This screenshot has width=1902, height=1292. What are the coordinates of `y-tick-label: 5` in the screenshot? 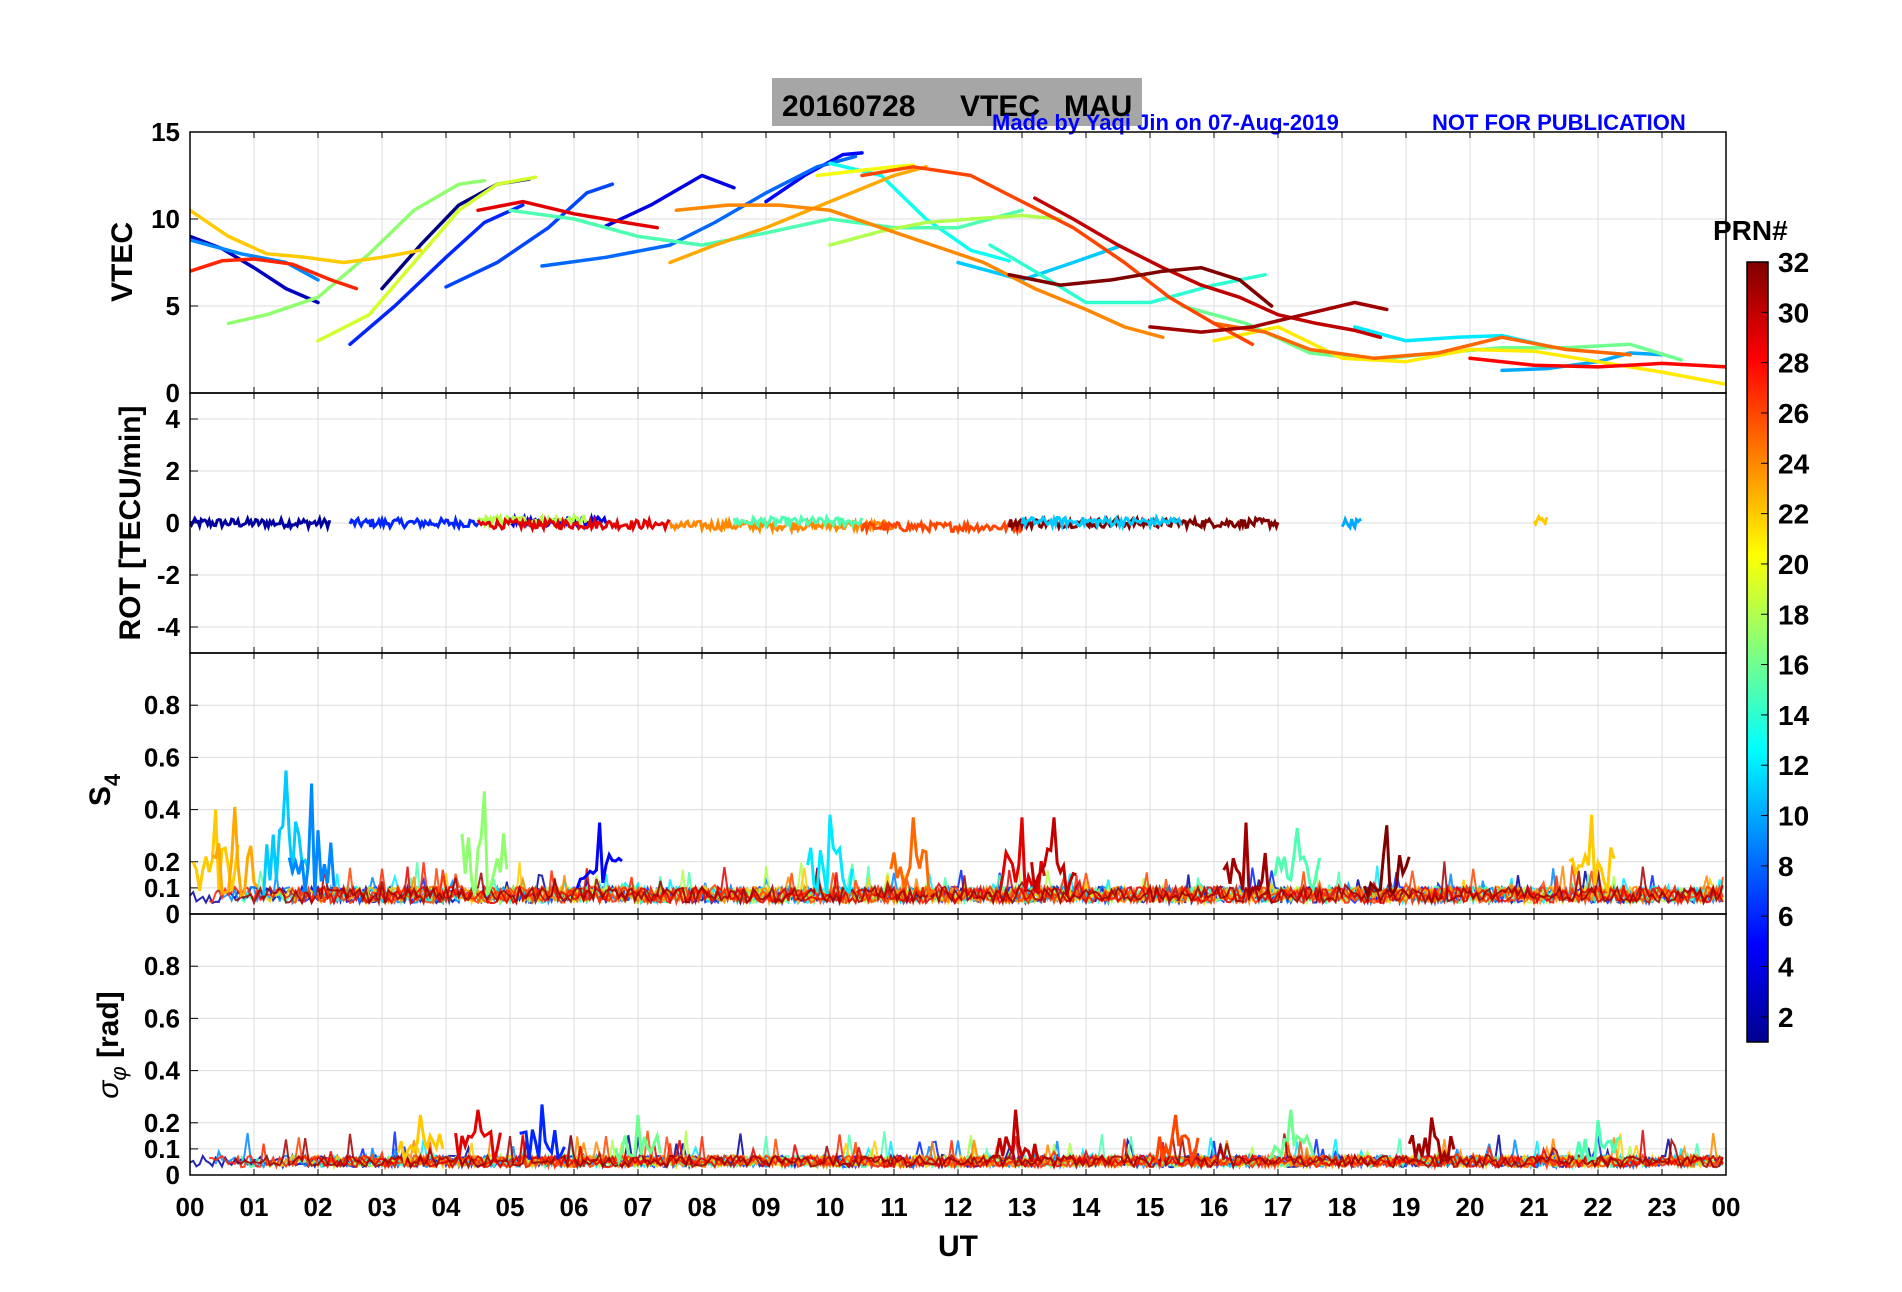 It's located at (173, 306).